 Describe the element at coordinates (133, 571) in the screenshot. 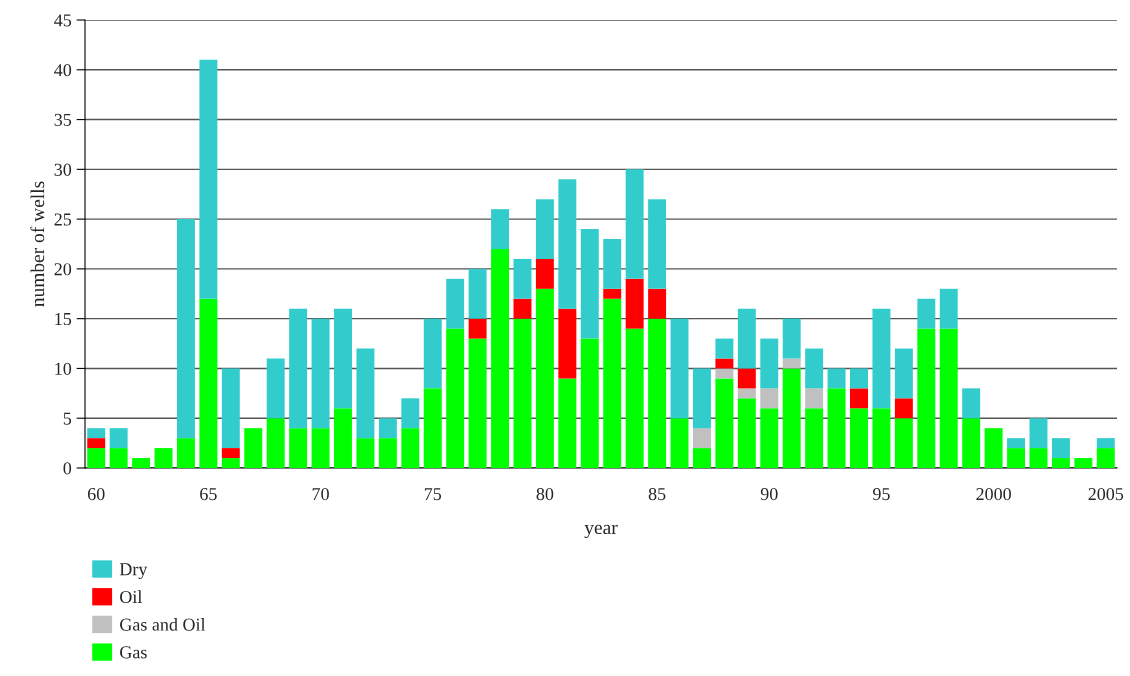

I see `legend-label: Dry` at that location.